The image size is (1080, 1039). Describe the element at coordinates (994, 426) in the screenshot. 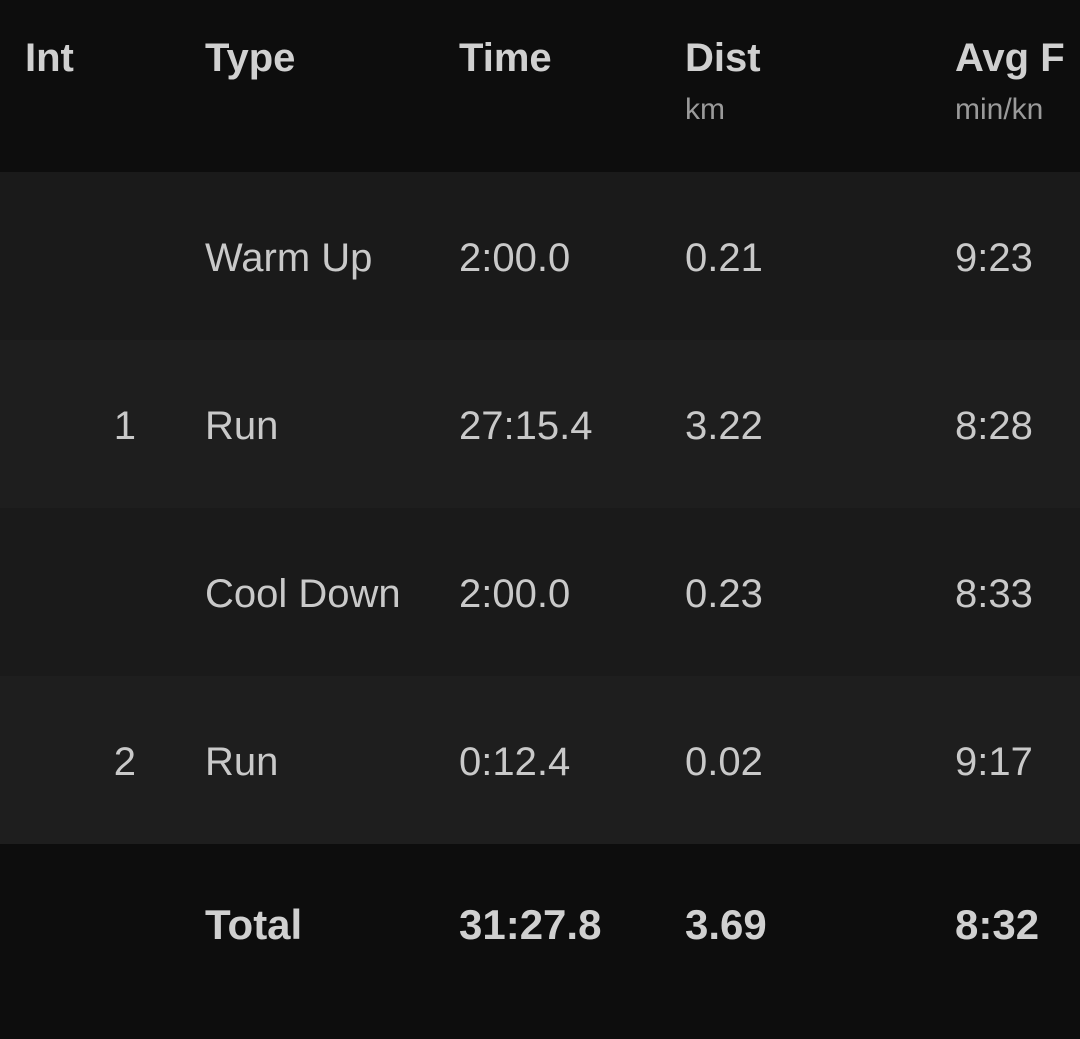

I see `row-avg-pace: 8:28` at that location.